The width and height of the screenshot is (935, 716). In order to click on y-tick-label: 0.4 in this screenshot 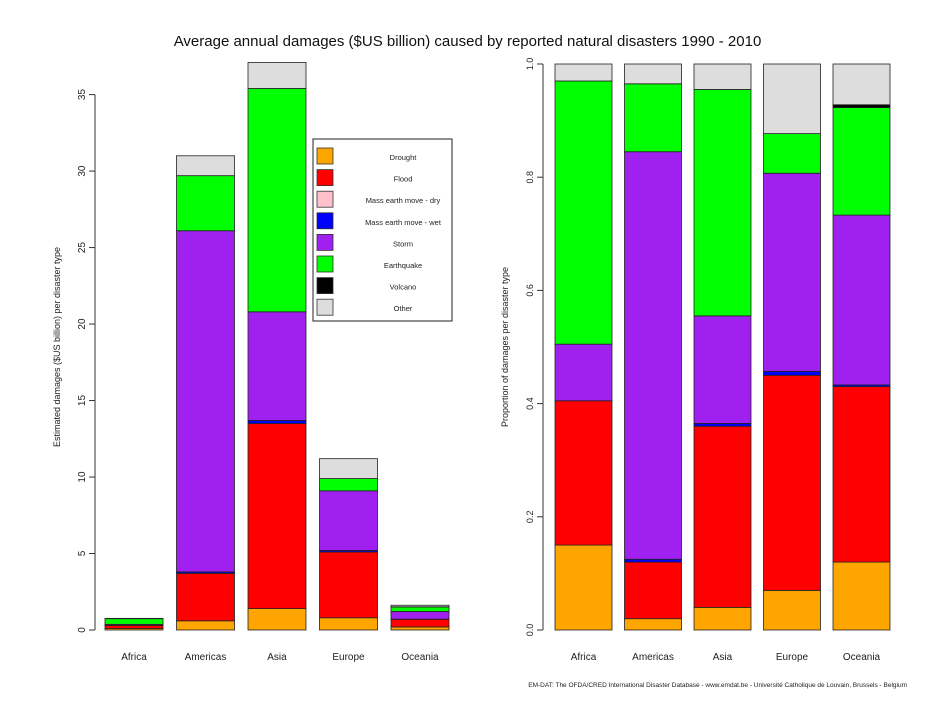, I will do `click(530, 403)`.